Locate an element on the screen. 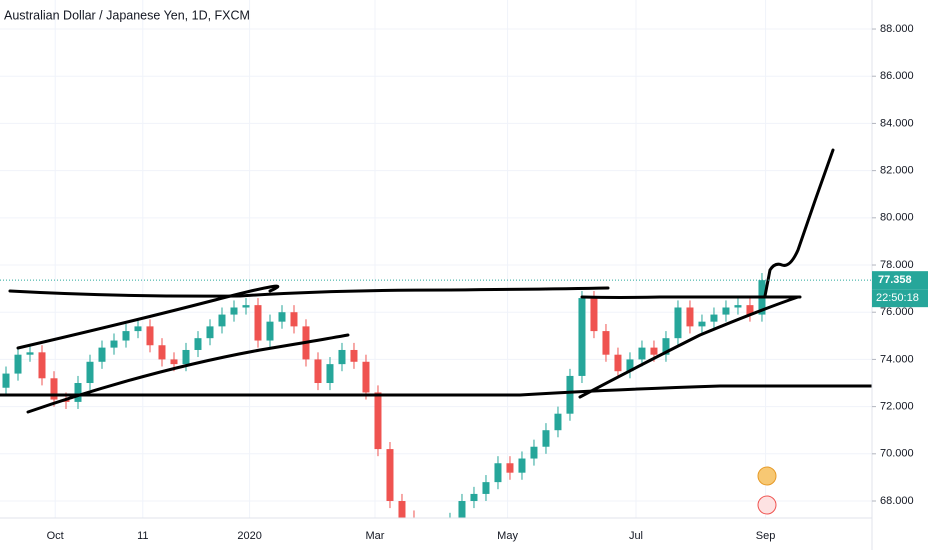 This screenshot has width=932, height=550. x-tick-label: Jul is located at coordinates (636, 536).